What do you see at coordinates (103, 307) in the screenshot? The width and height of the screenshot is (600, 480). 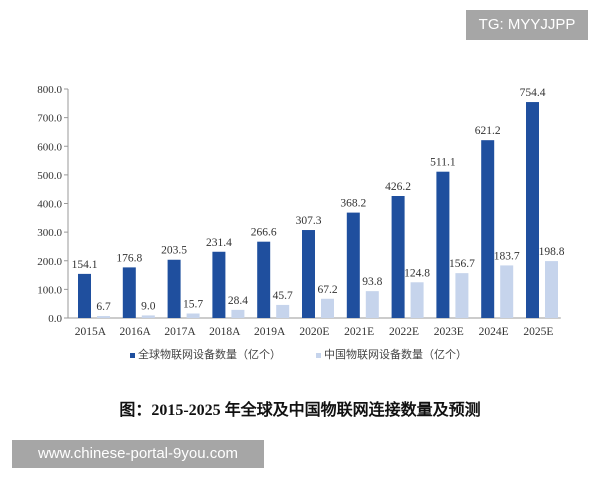 I see `data-label: 6.7` at bounding box center [103, 307].